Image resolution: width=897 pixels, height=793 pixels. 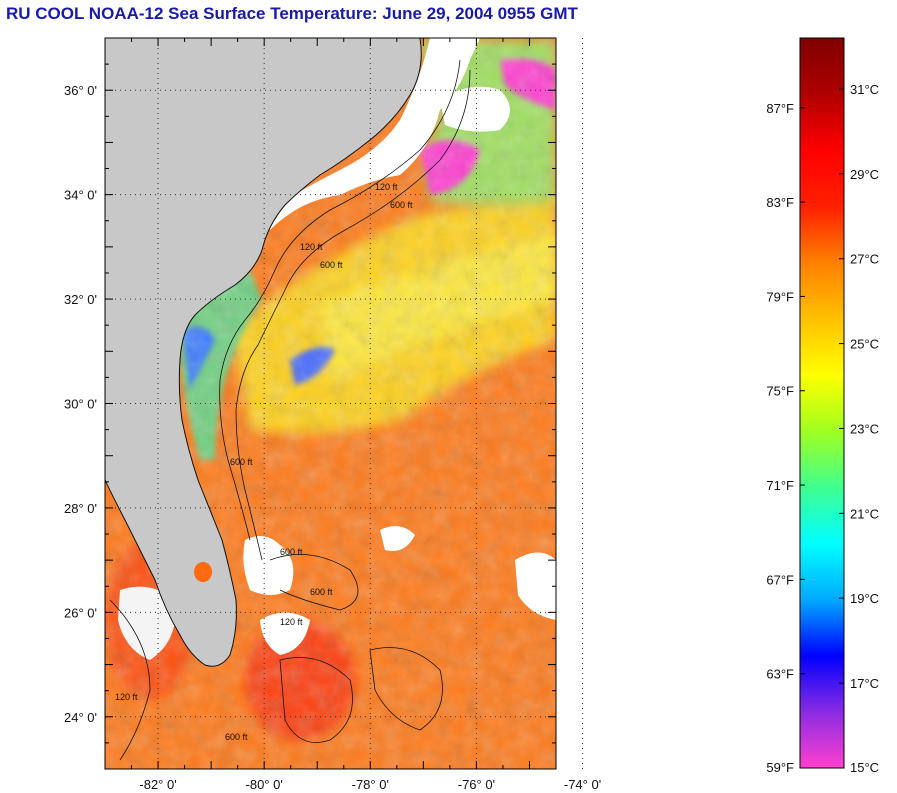 I want to click on cloud-east, so click(x=535, y=586).